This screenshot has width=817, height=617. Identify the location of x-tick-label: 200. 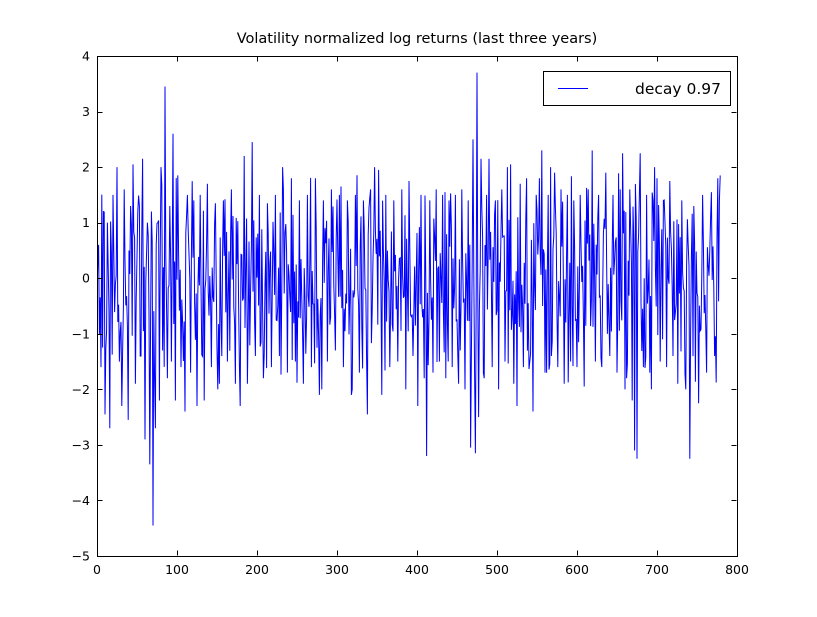
(257, 569).